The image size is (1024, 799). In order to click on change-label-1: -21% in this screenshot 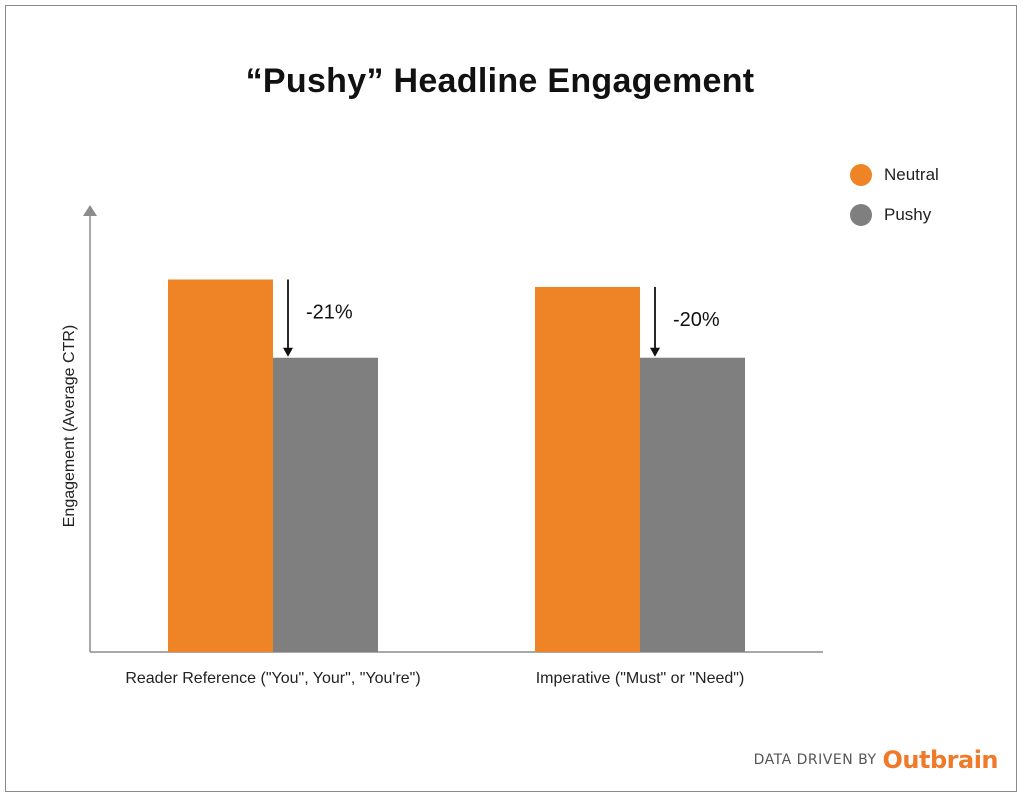, I will do `click(329, 313)`.